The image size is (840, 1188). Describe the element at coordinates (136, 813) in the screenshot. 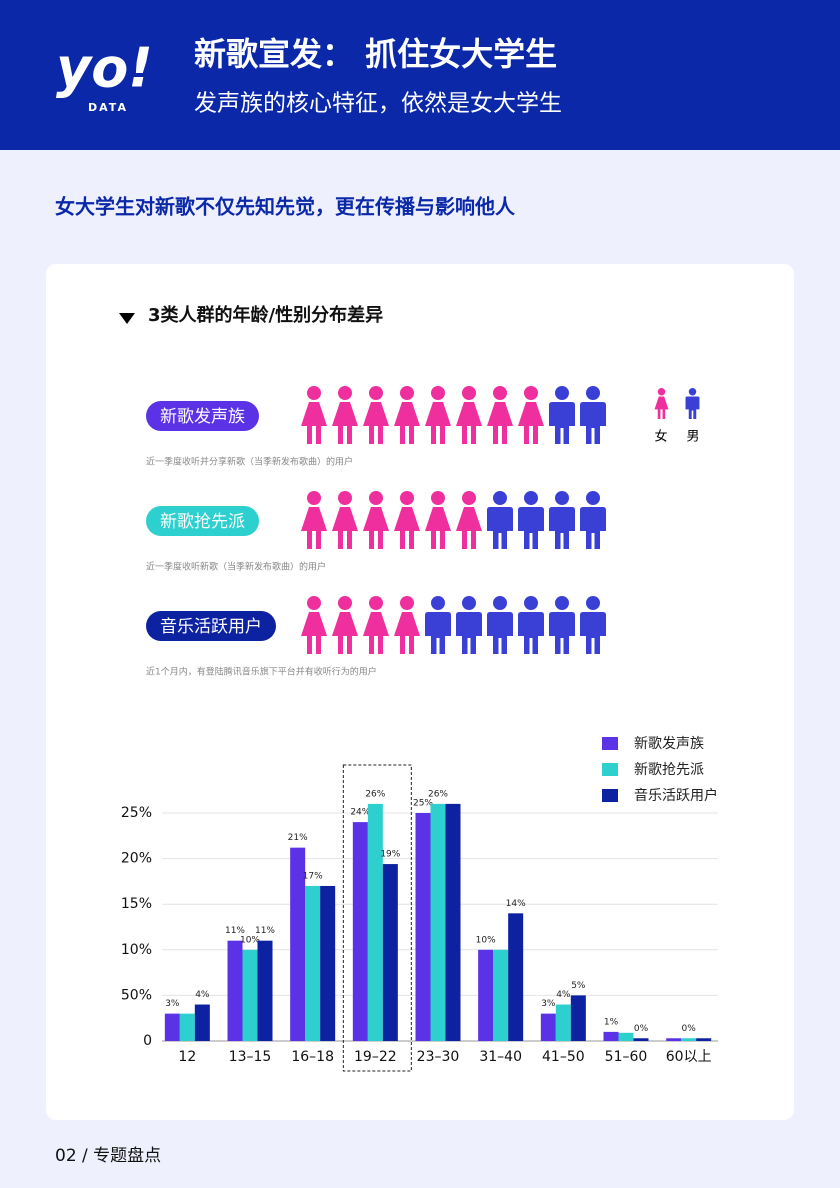

I see `y-tick-label: 25%` at that location.